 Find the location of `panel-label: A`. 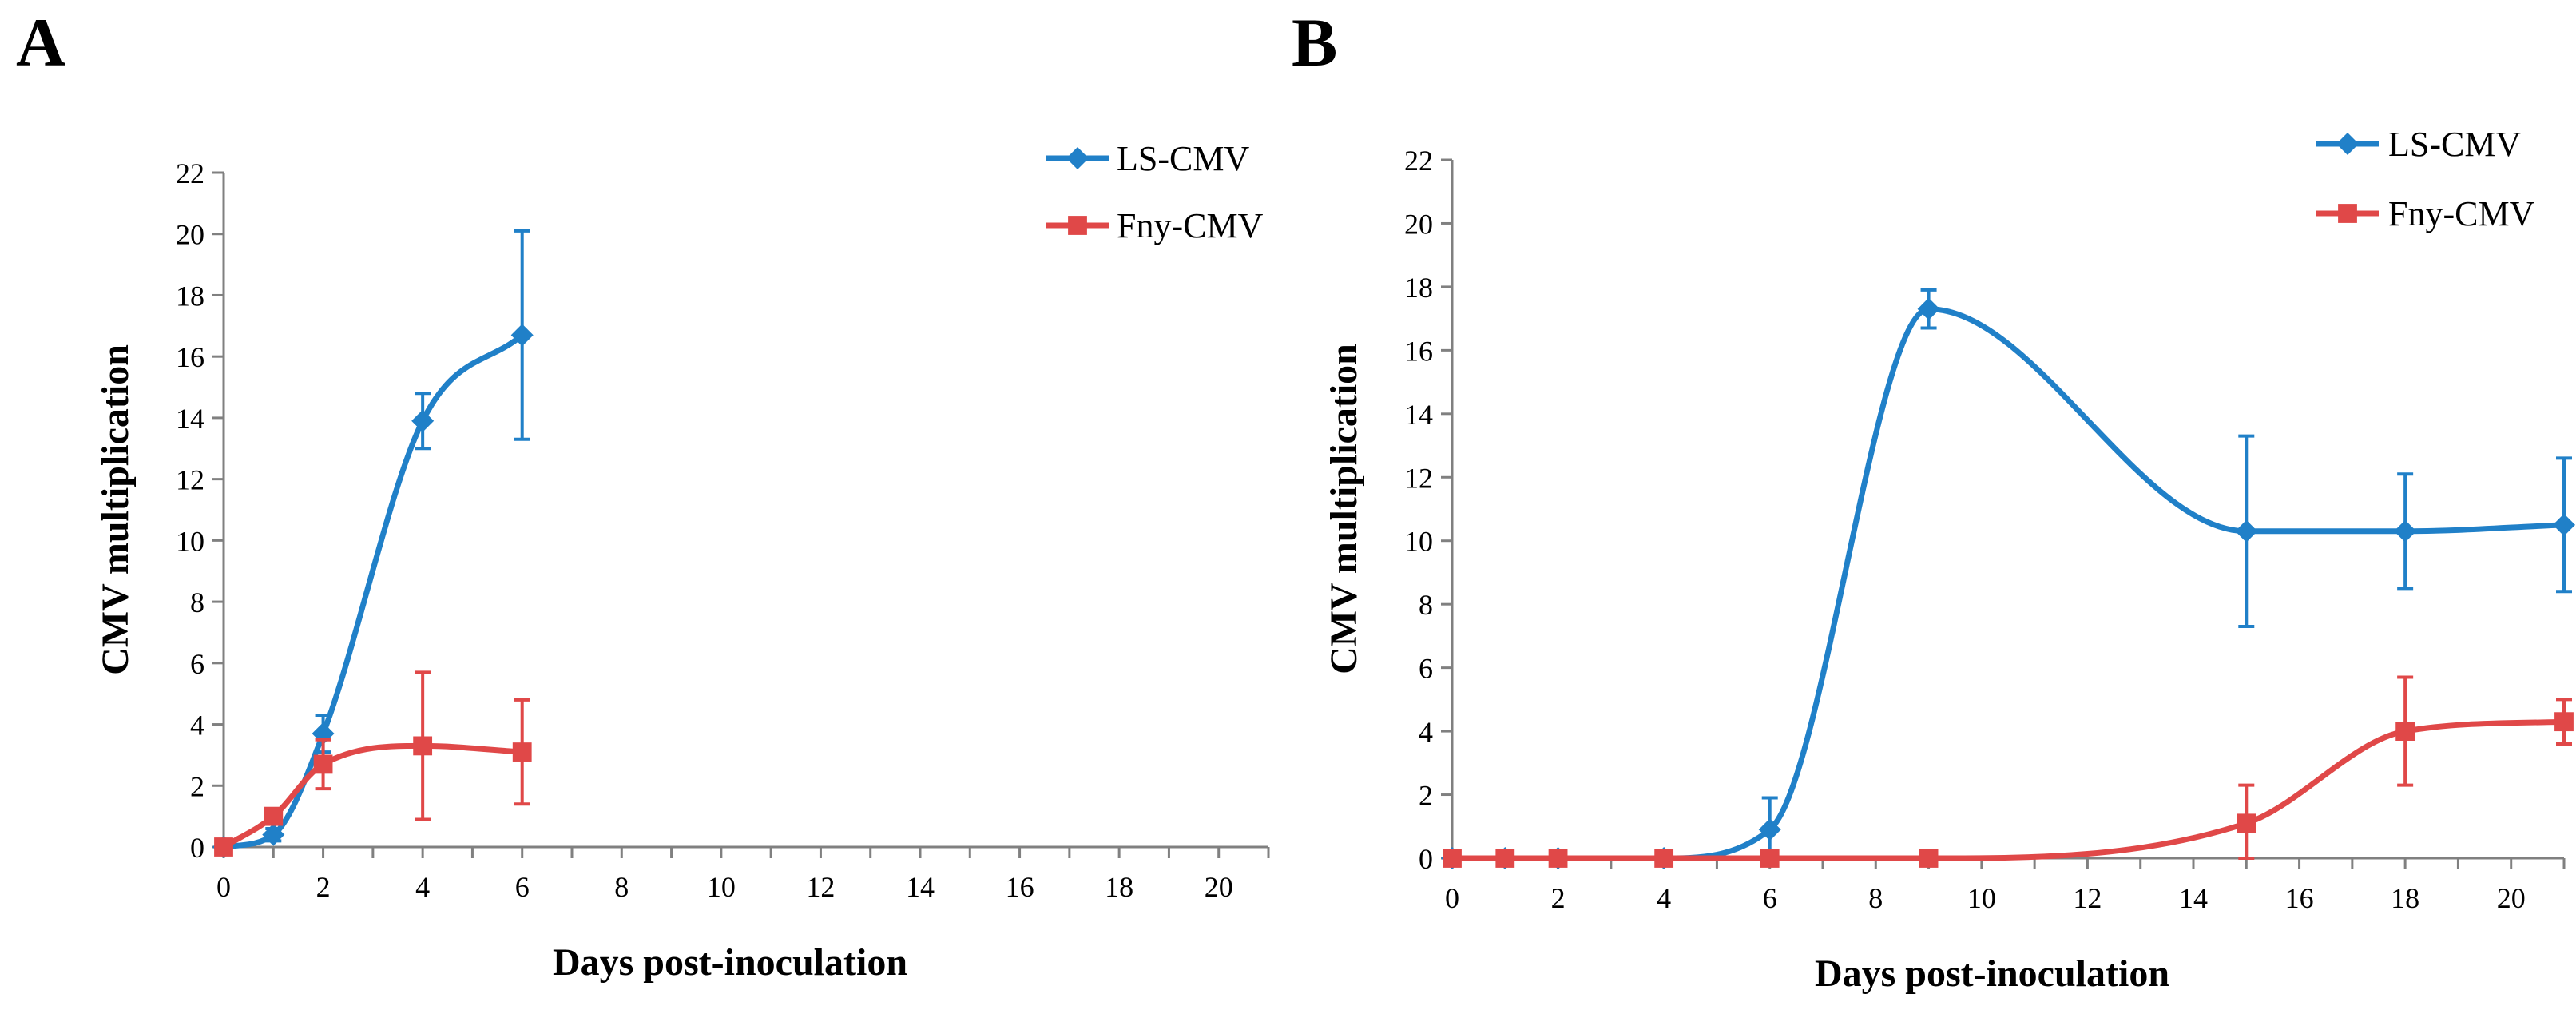

panel-label: A is located at coordinates (40, 43).